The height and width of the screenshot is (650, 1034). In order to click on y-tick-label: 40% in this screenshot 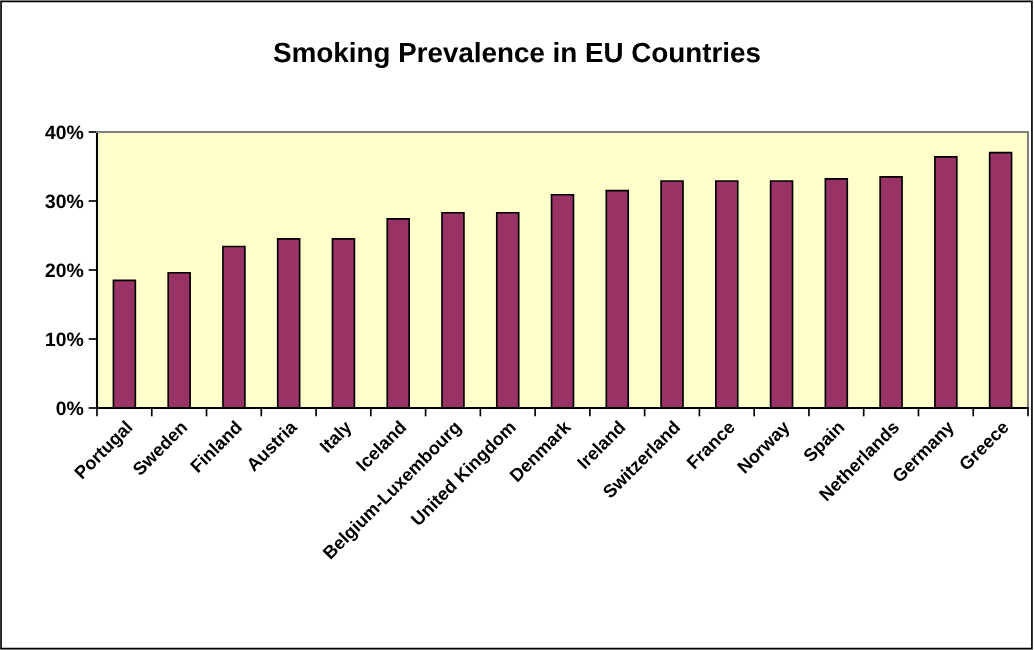, I will do `click(64, 132)`.